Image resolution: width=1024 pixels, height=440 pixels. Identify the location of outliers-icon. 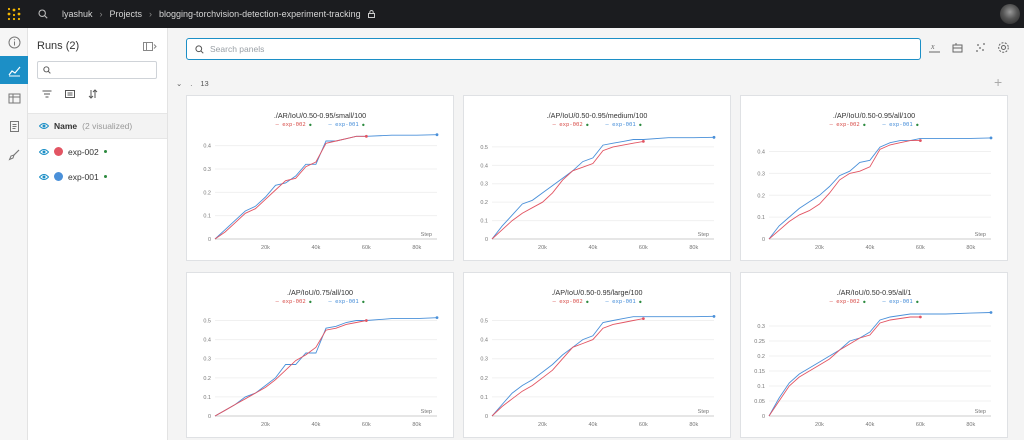
(980, 47).